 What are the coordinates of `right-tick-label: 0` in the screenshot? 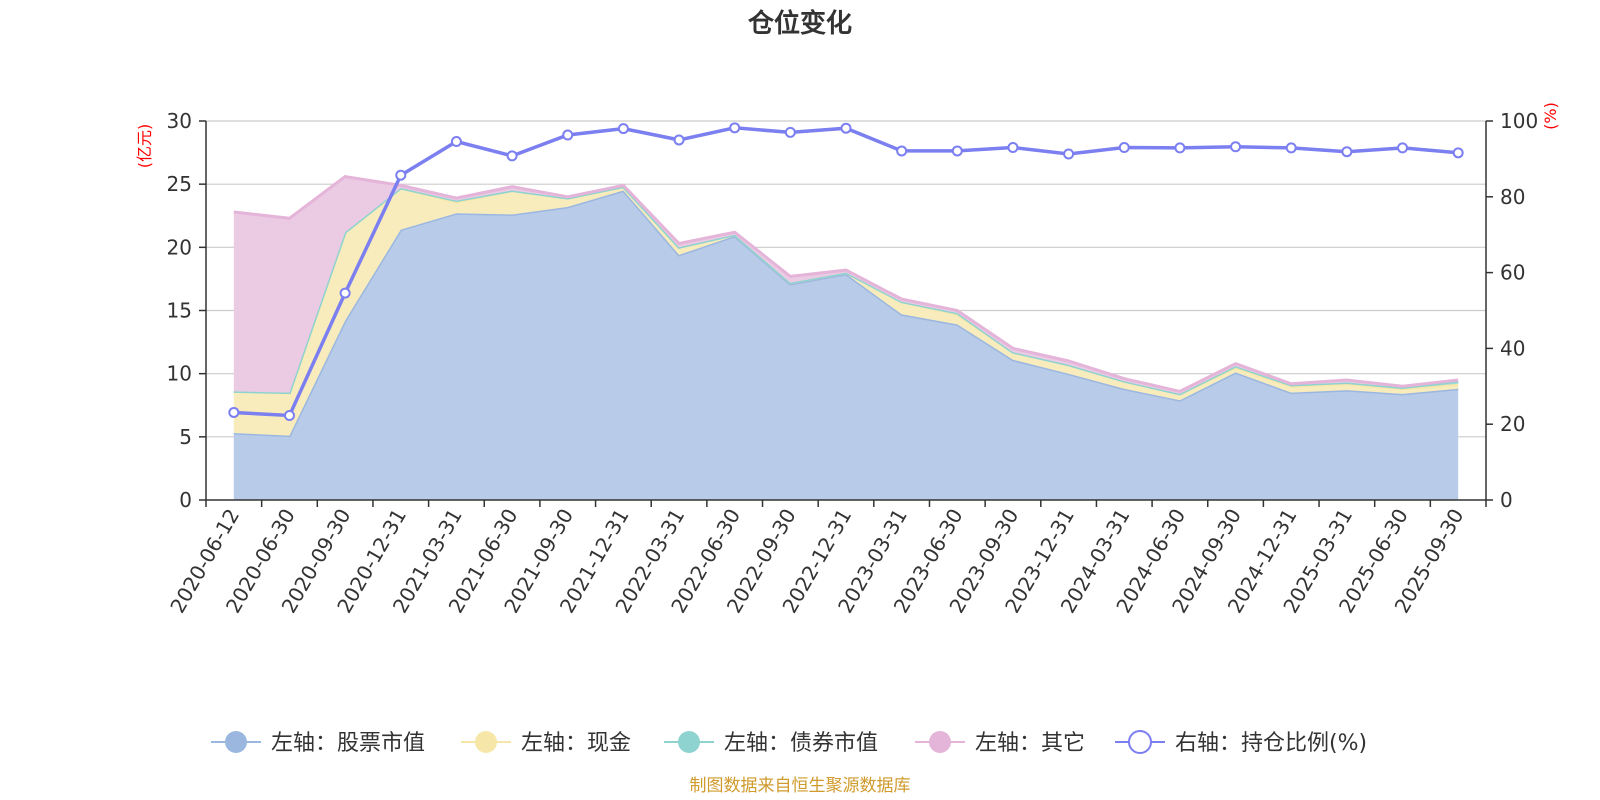 It's located at (1506, 500).